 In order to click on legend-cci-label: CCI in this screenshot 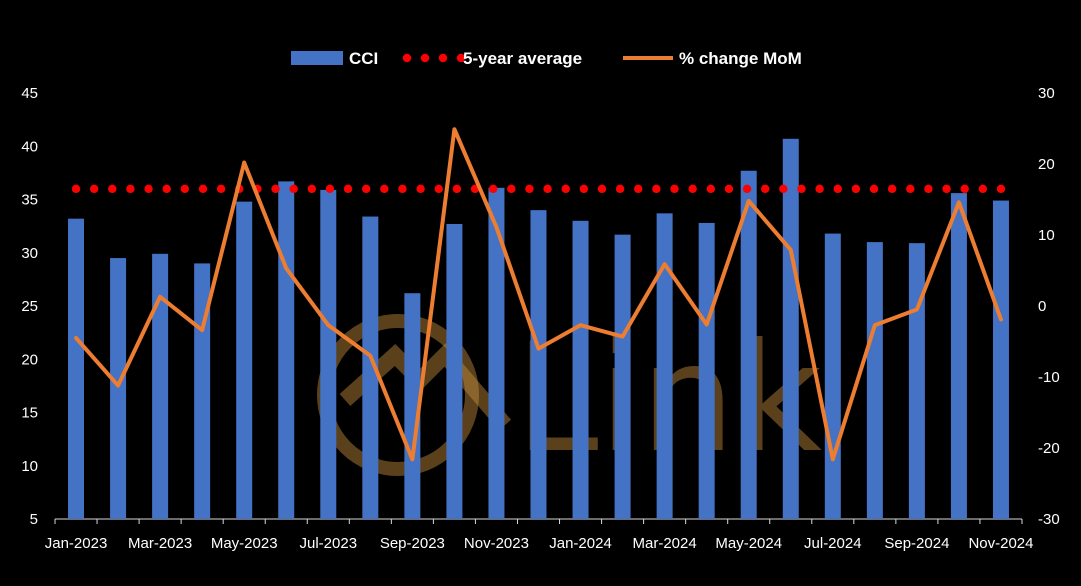, I will do `click(363, 58)`.